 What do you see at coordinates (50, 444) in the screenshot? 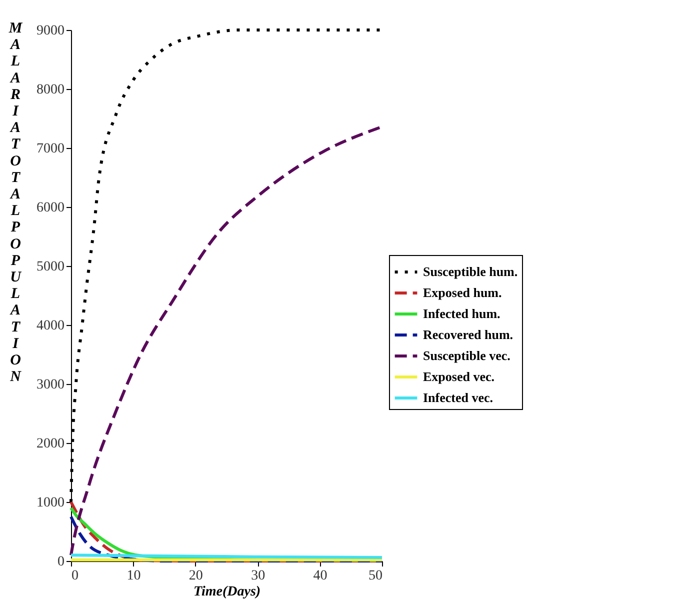
I see `y-tick-label: 2000` at bounding box center [50, 444].